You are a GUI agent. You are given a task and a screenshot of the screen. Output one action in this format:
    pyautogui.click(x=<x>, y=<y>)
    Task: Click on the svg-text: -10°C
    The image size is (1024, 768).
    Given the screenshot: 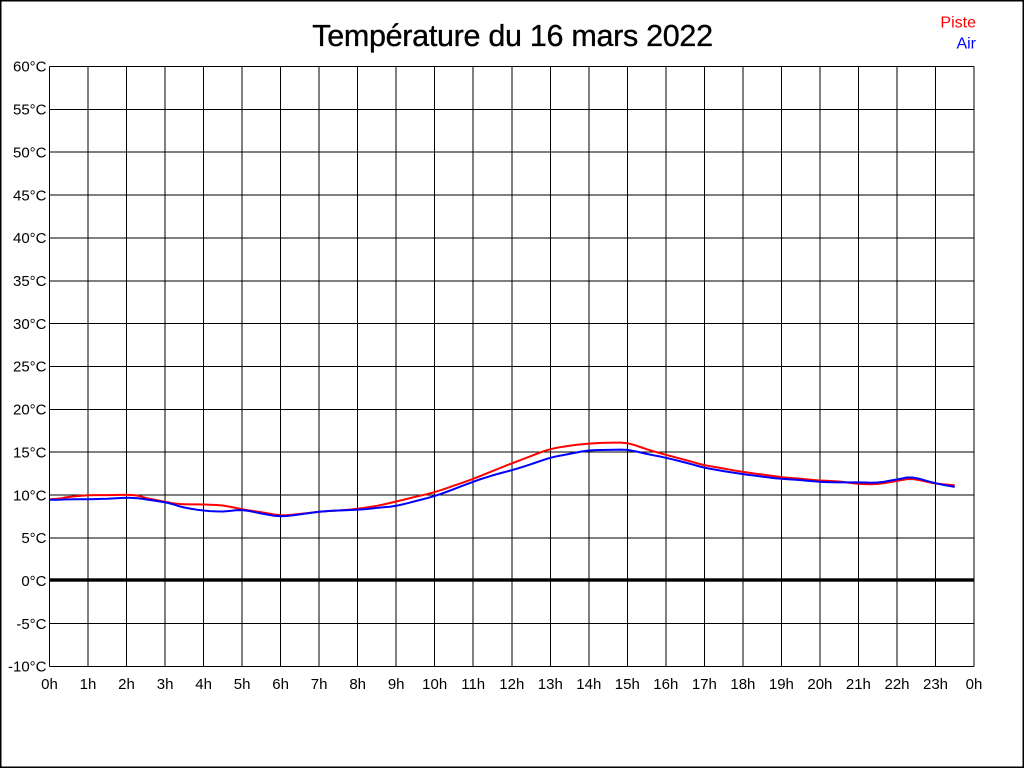 What is the action you would take?
    pyautogui.click(x=27, y=667)
    